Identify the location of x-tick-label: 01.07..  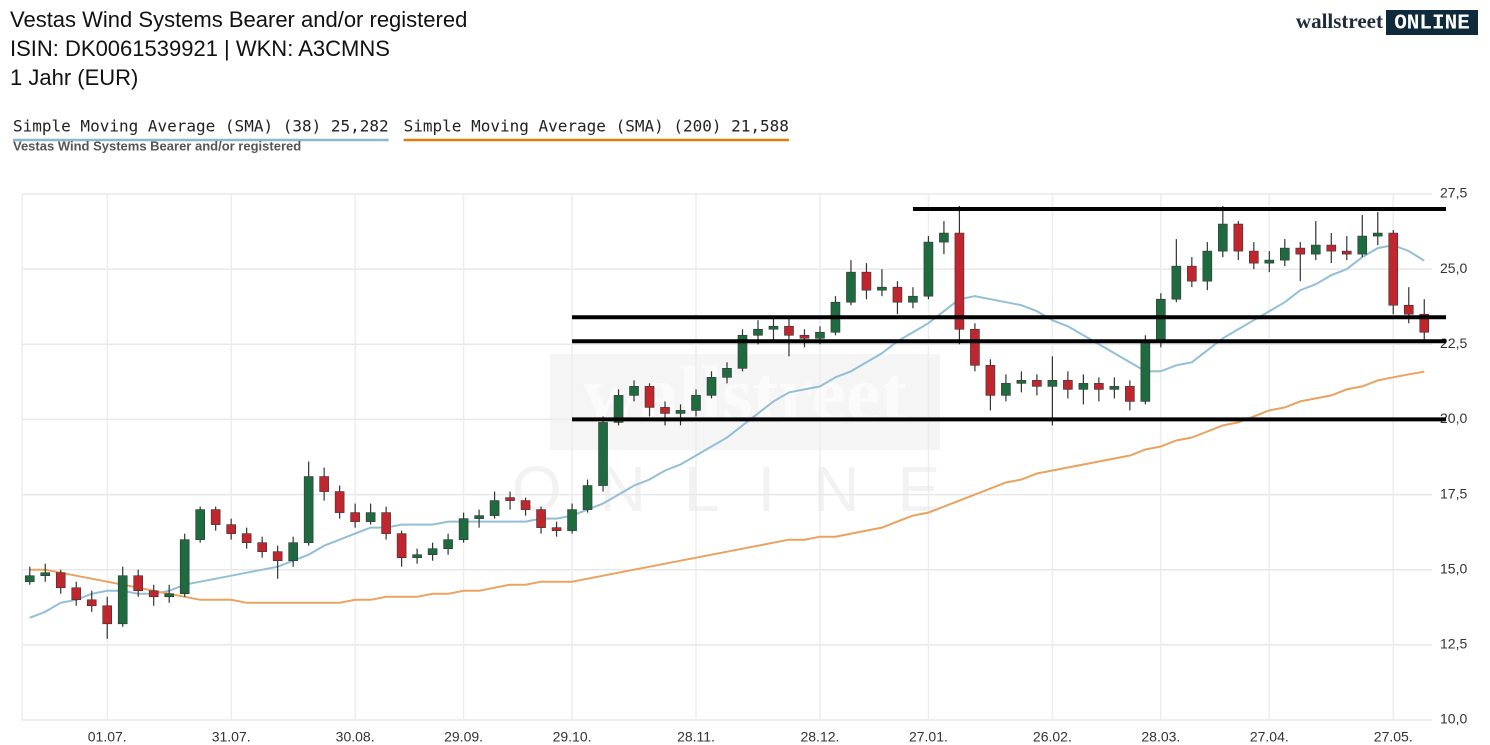
(107, 737).